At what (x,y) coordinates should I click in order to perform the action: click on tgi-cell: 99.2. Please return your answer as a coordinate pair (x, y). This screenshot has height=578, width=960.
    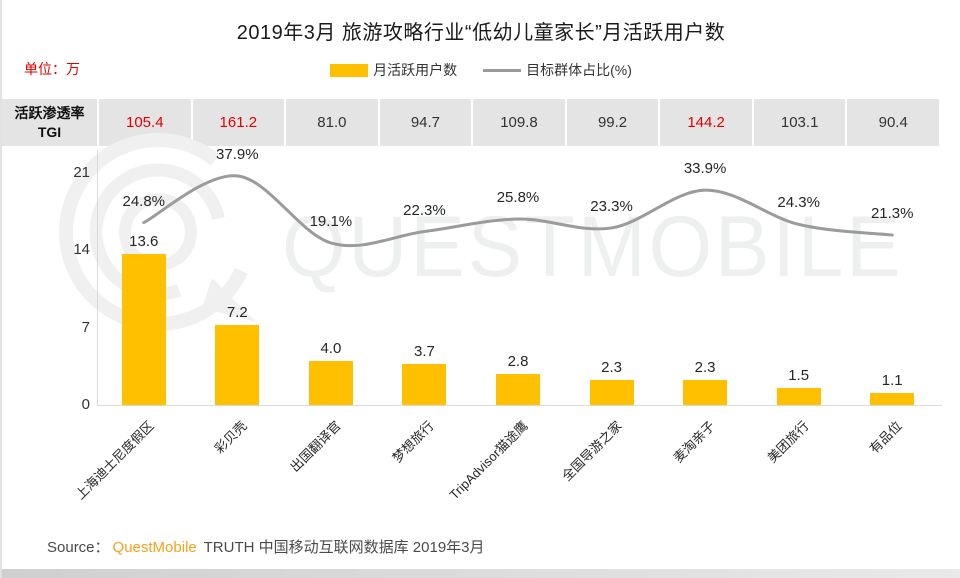
    Looking at the image, I should click on (612, 122).